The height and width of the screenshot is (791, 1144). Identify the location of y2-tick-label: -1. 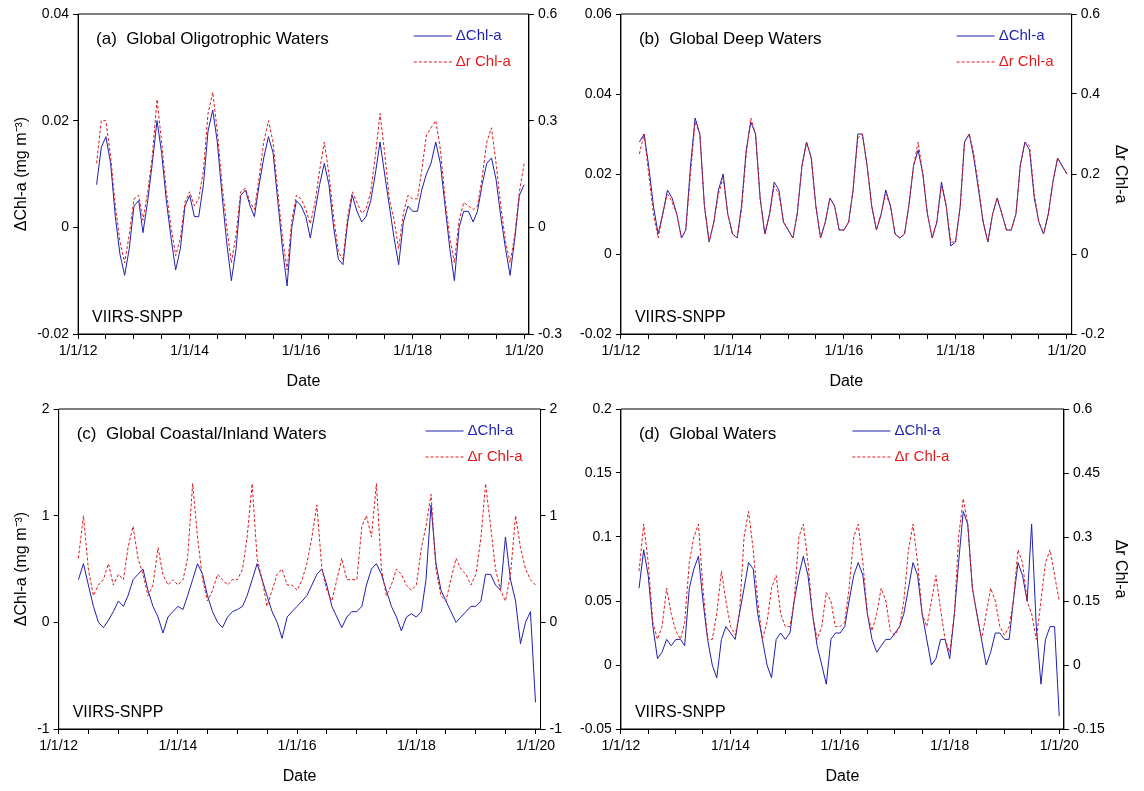
(556, 727).